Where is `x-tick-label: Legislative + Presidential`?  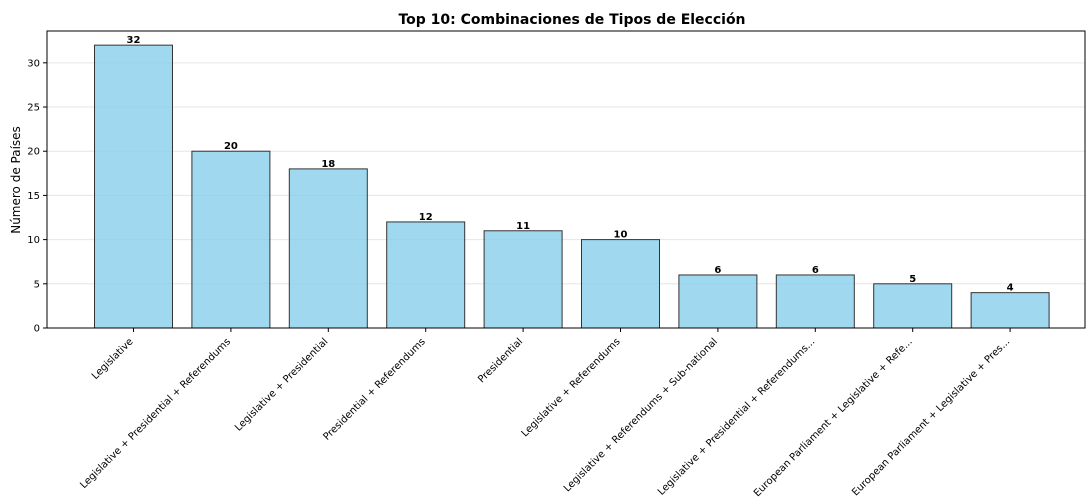
x-tick-label: Legislative + Presidential is located at coordinates (281, 384).